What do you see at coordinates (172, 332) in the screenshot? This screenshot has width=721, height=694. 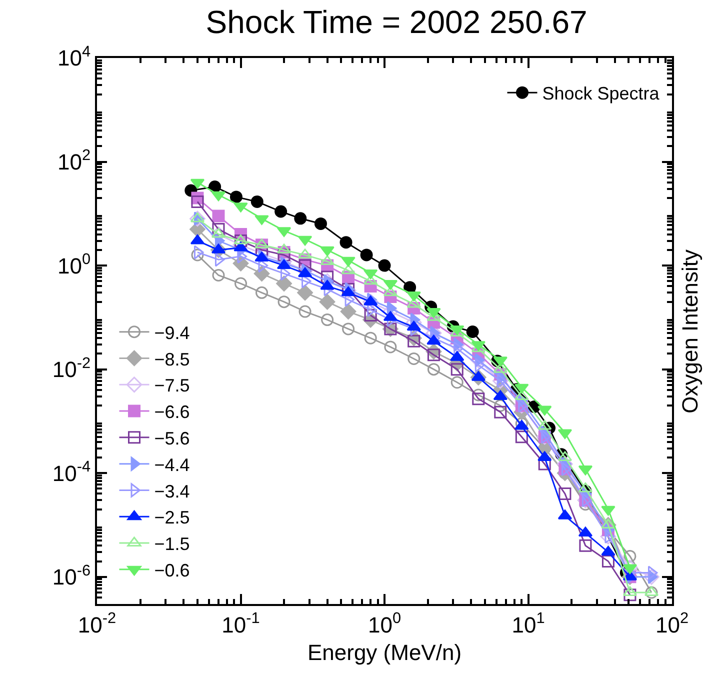 I see `legend-label: −9.4` at bounding box center [172, 332].